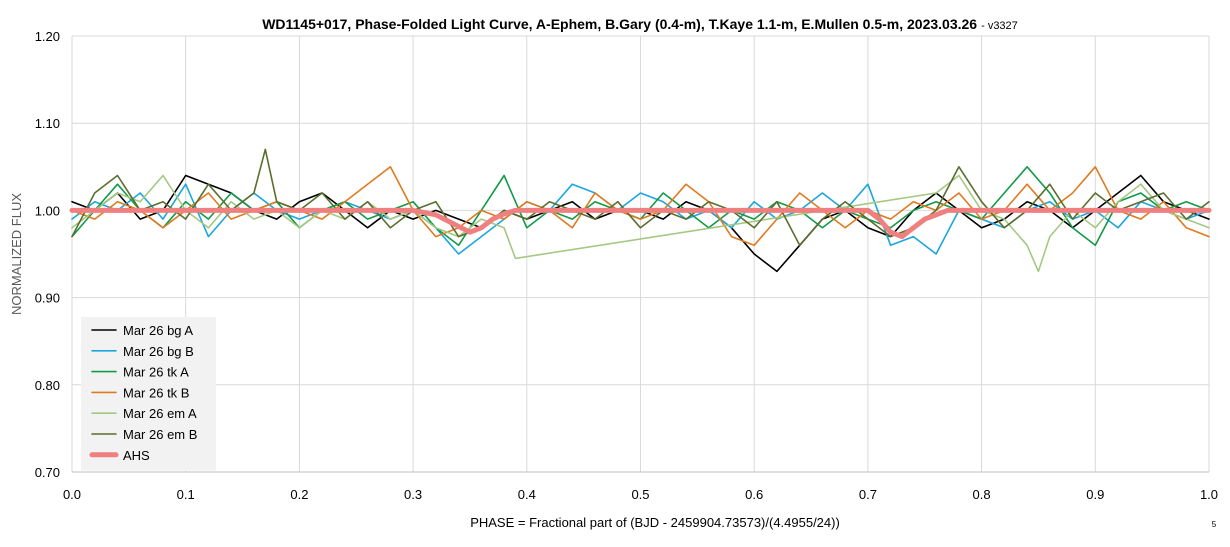 The image size is (1230, 547). I want to click on x-tick-label: 0.4, so click(527, 494).